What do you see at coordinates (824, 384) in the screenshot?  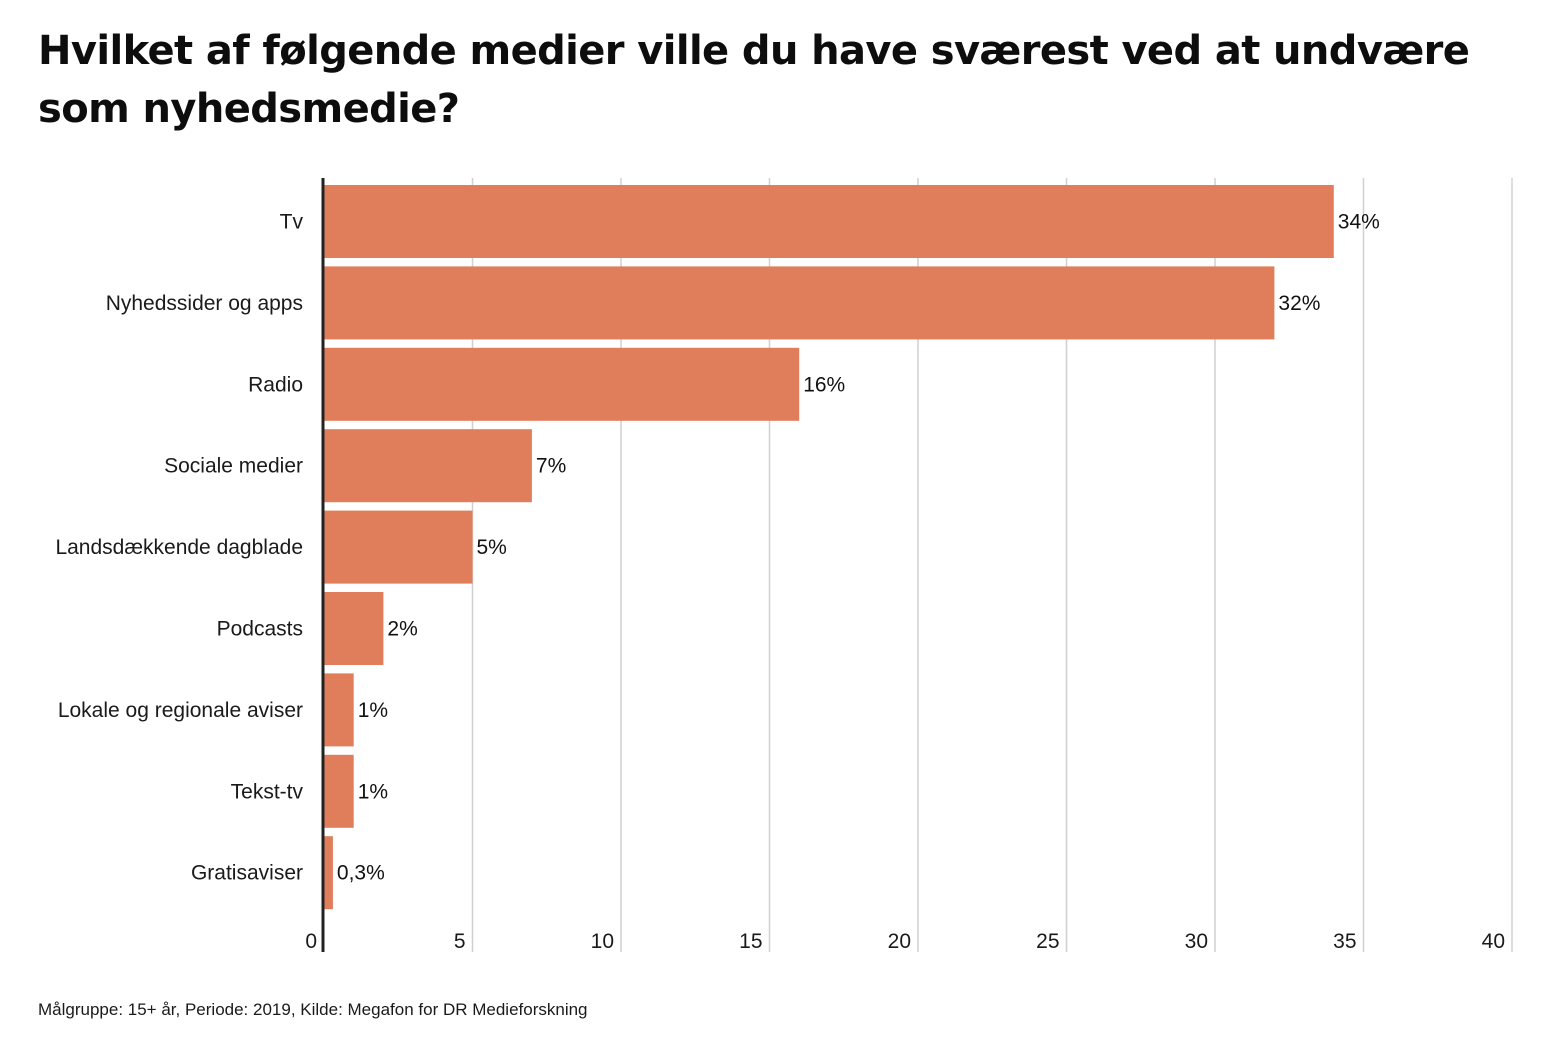 I see `value-label: 16%` at bounding box center [824, 384].